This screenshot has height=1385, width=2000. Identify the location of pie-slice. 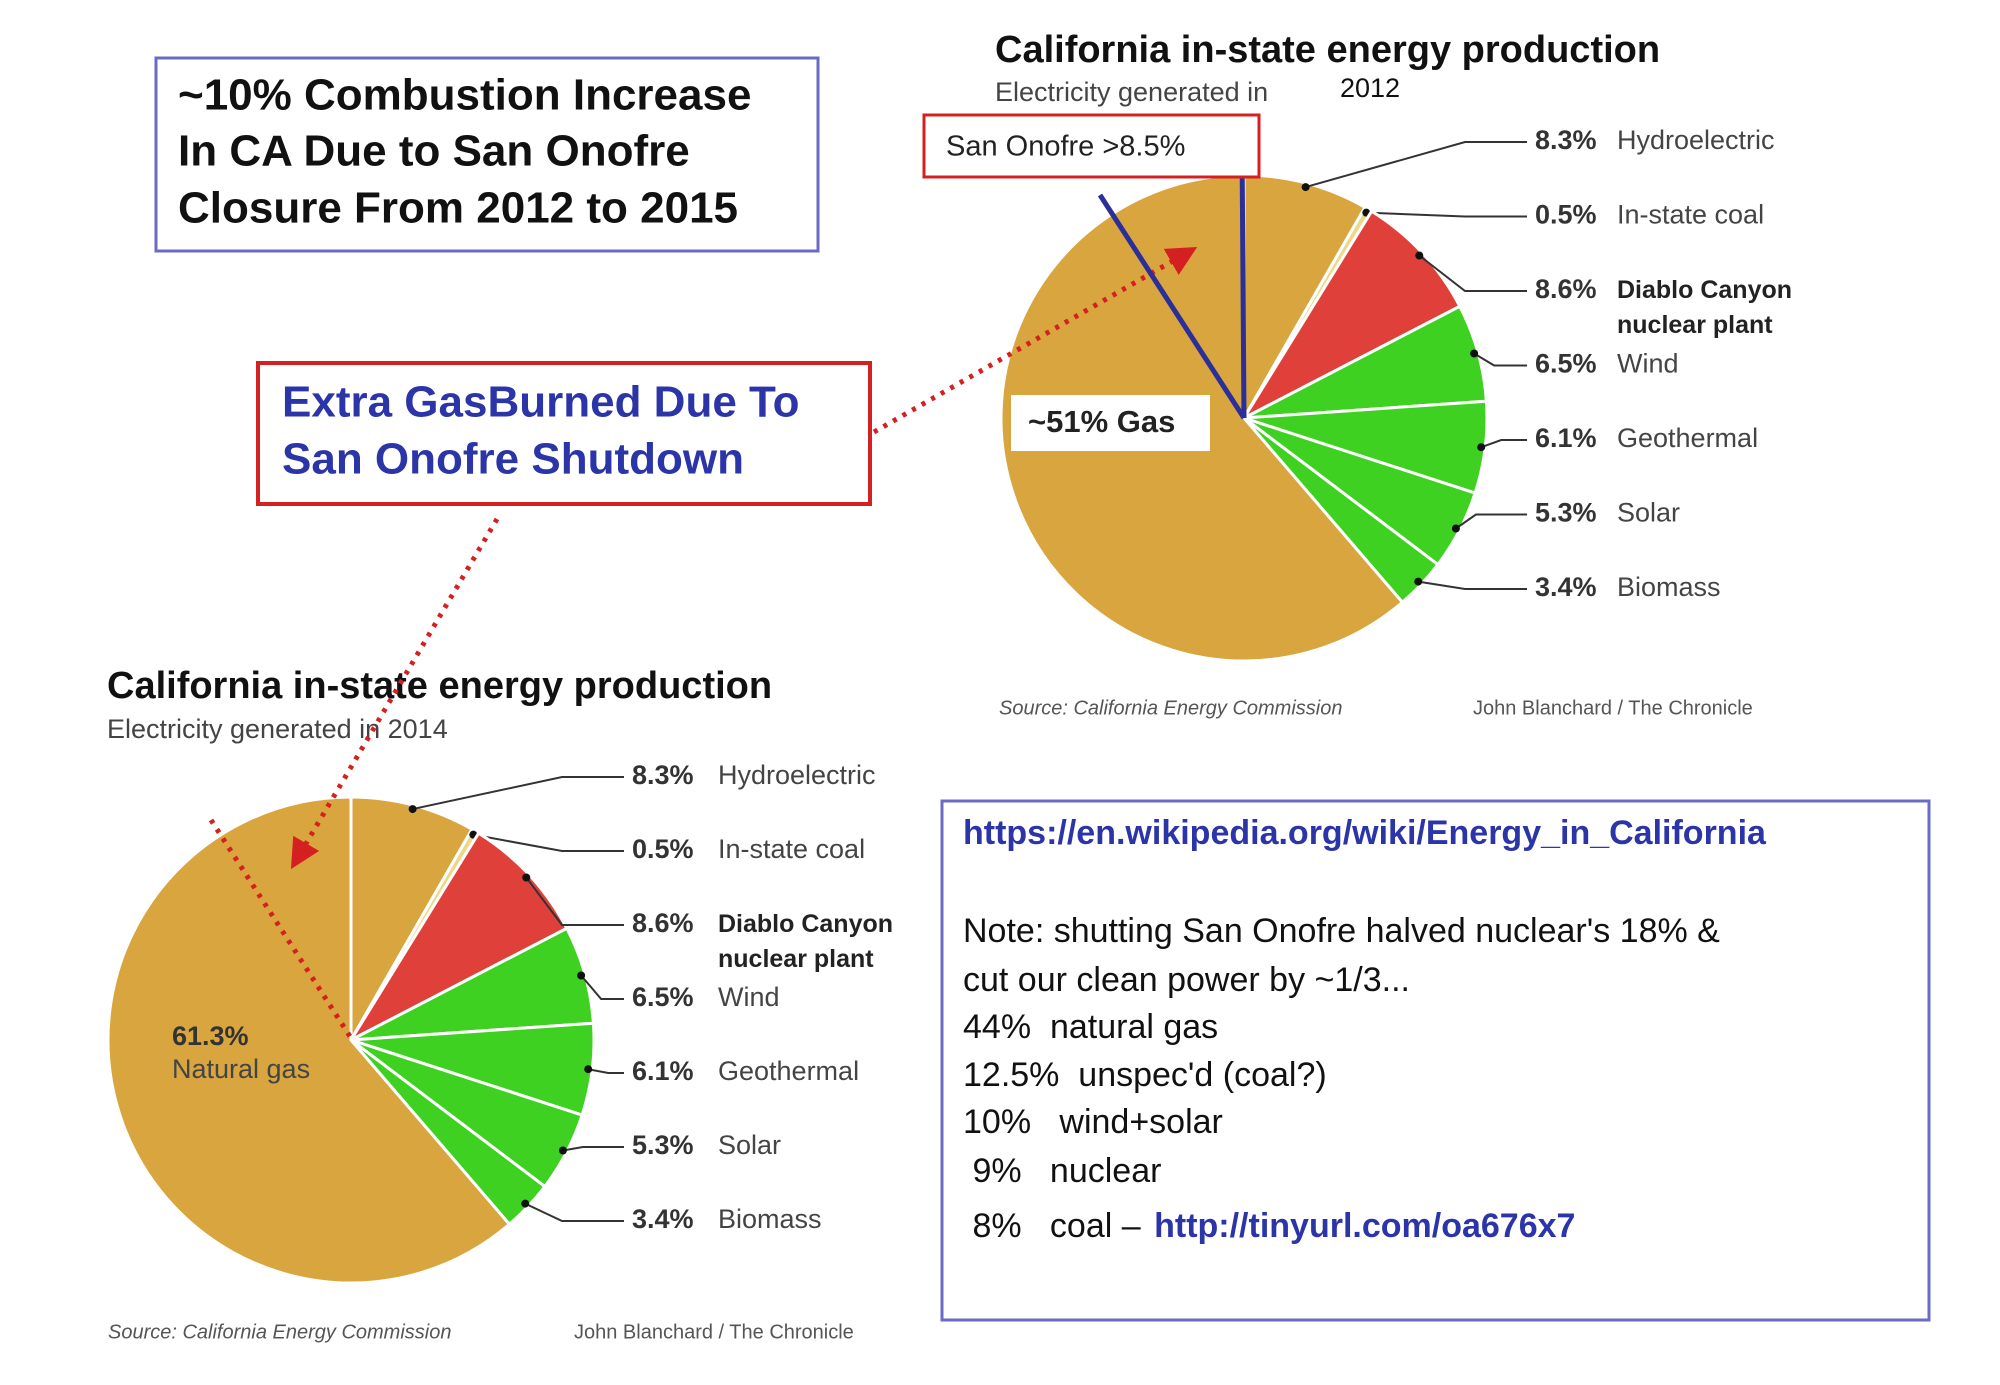
(309, 1040).